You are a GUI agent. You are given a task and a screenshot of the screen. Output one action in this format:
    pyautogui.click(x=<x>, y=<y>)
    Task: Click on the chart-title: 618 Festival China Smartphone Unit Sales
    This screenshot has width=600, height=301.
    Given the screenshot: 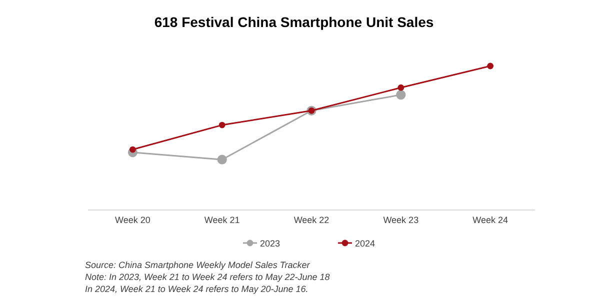 What is the action you would take?
    pyautogui.click(x=294, y=22)
    